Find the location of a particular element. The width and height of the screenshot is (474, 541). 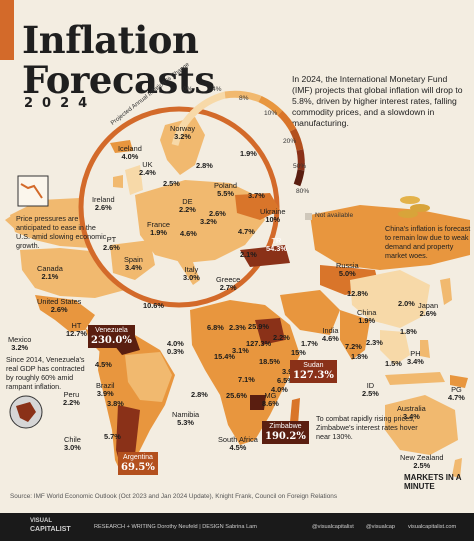

label-iceland: Iceland 4.0% is located at coordinates (130, 152).